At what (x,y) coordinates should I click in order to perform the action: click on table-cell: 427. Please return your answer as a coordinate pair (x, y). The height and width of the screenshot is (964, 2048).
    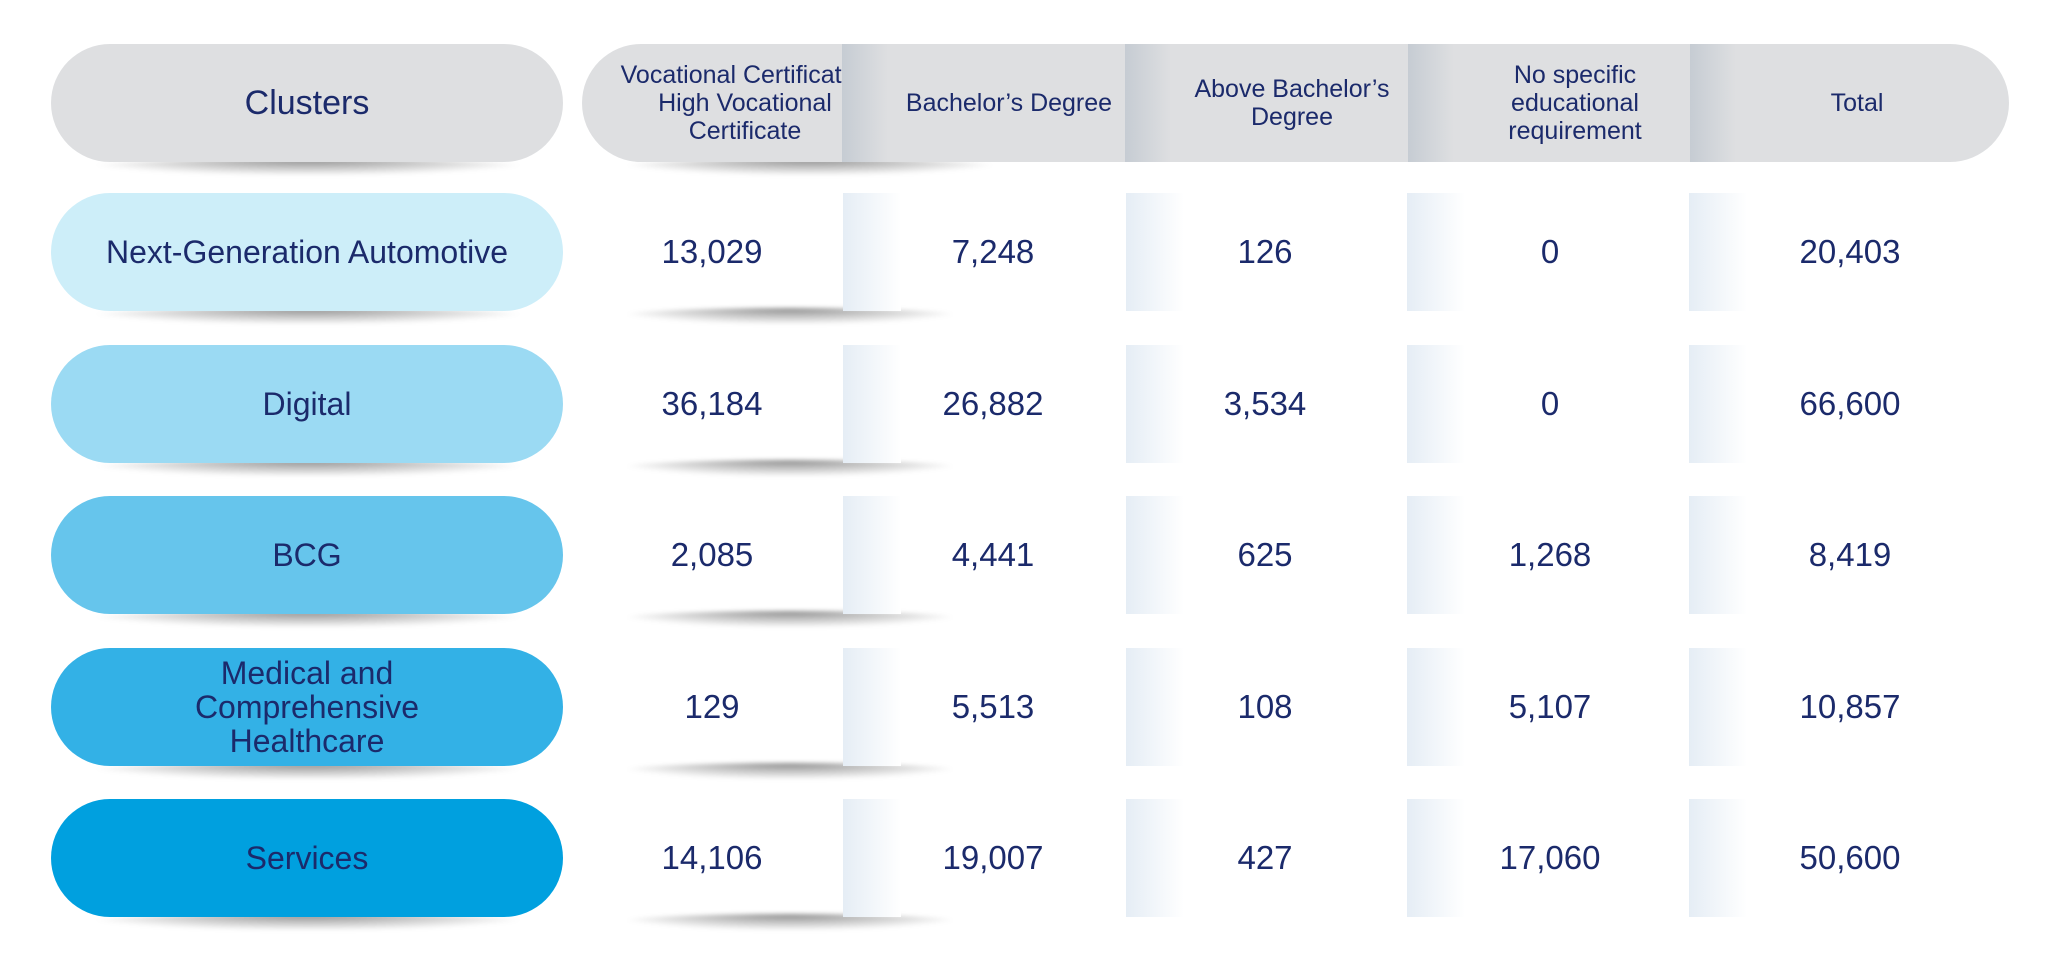
    Looking at the image, I should click on (1265, 857).